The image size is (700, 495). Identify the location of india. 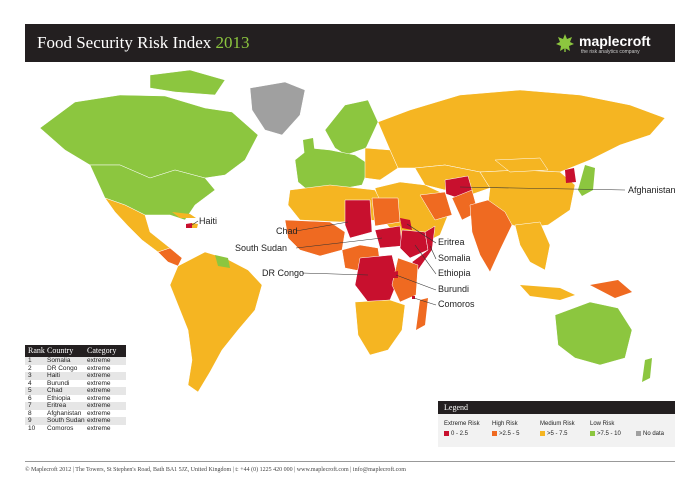
(491, 236).